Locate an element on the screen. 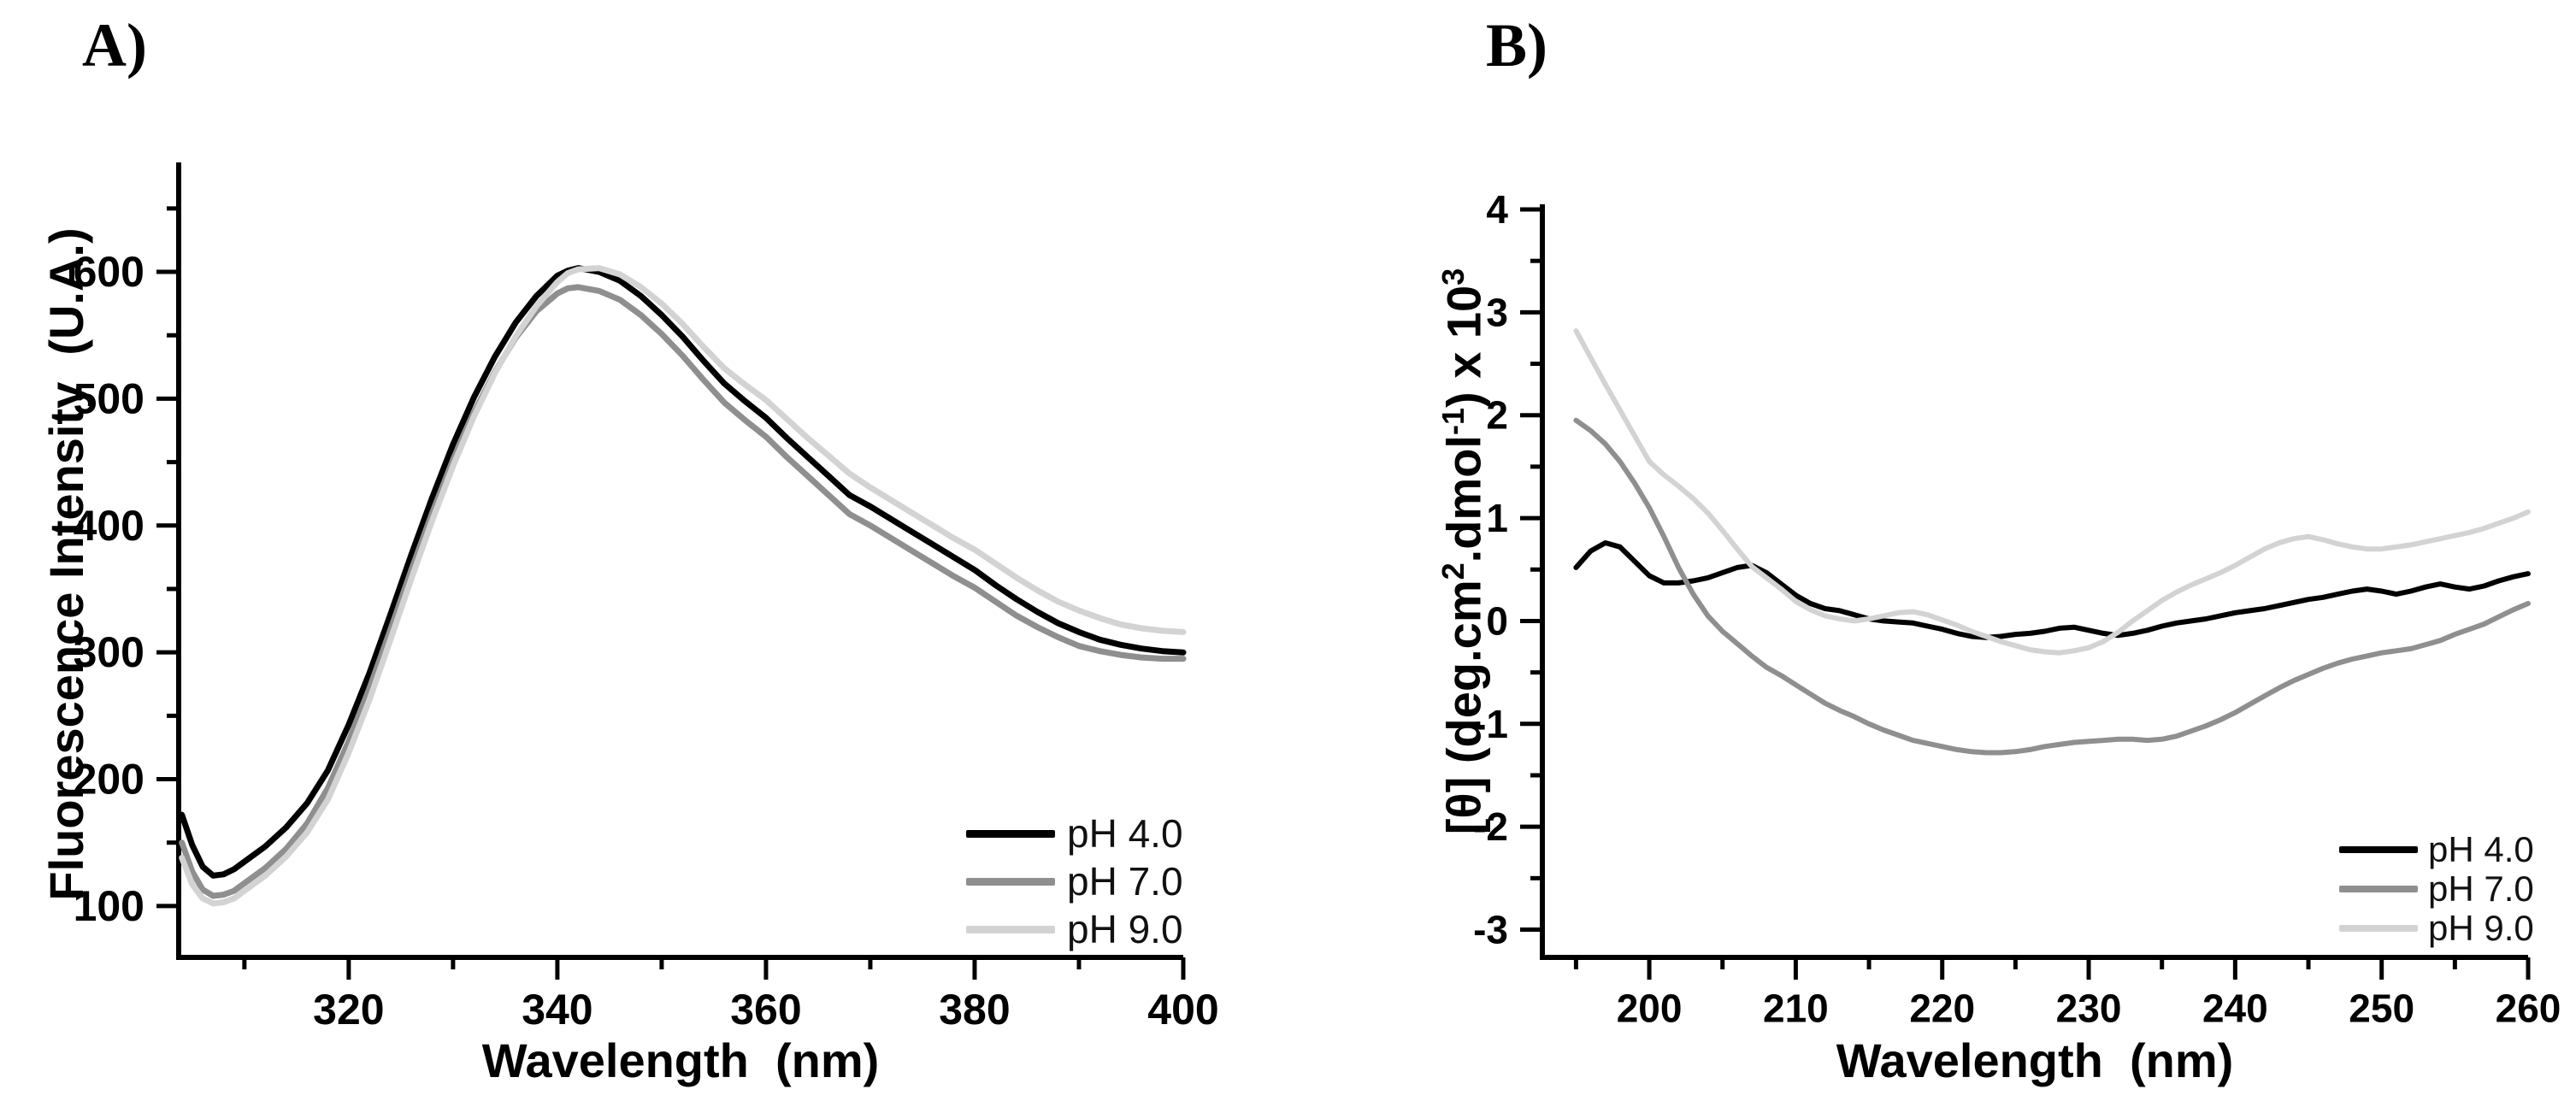 The height and width of the screenshot is (1107, 2576). y-tick-label: 2 is located at coordinates (1497, 416).